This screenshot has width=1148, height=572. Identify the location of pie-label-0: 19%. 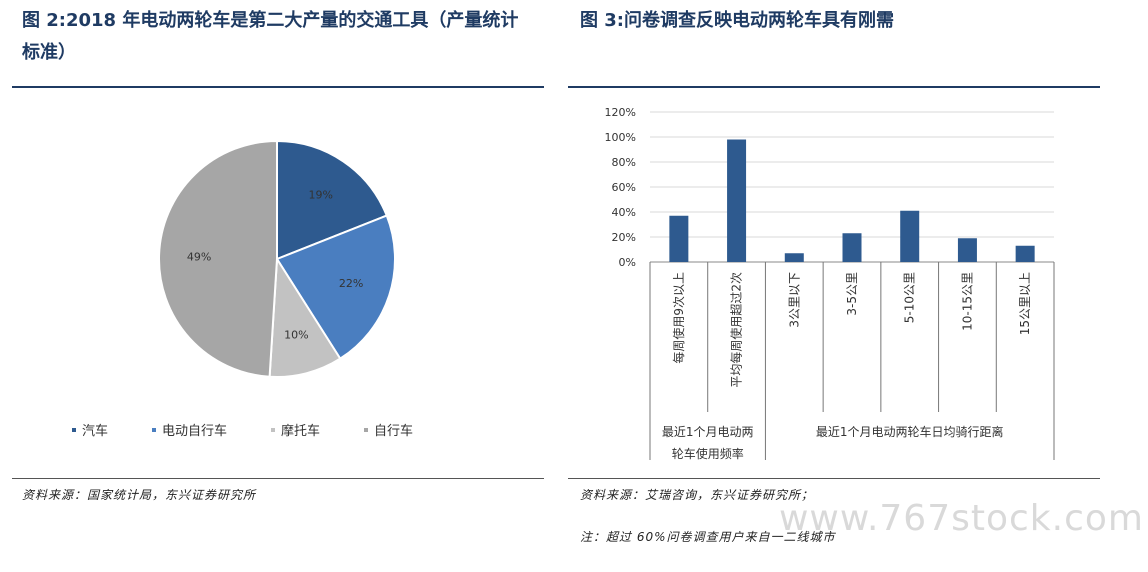
(321, 195).